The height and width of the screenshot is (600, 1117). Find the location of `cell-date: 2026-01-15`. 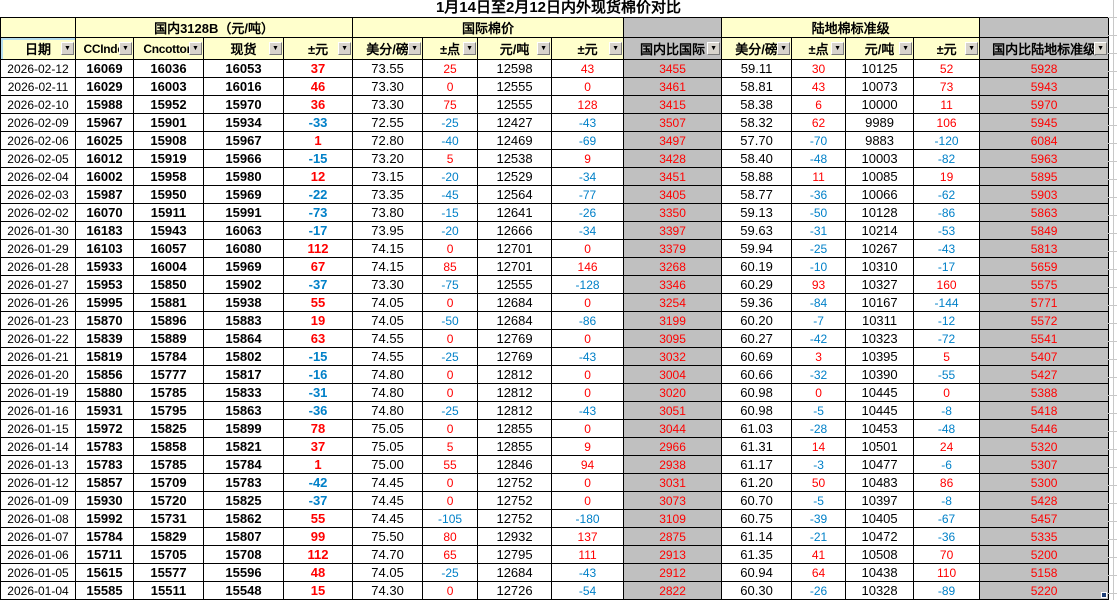

cell-date: 2026-01-15 is located at coordinates (38, 428).